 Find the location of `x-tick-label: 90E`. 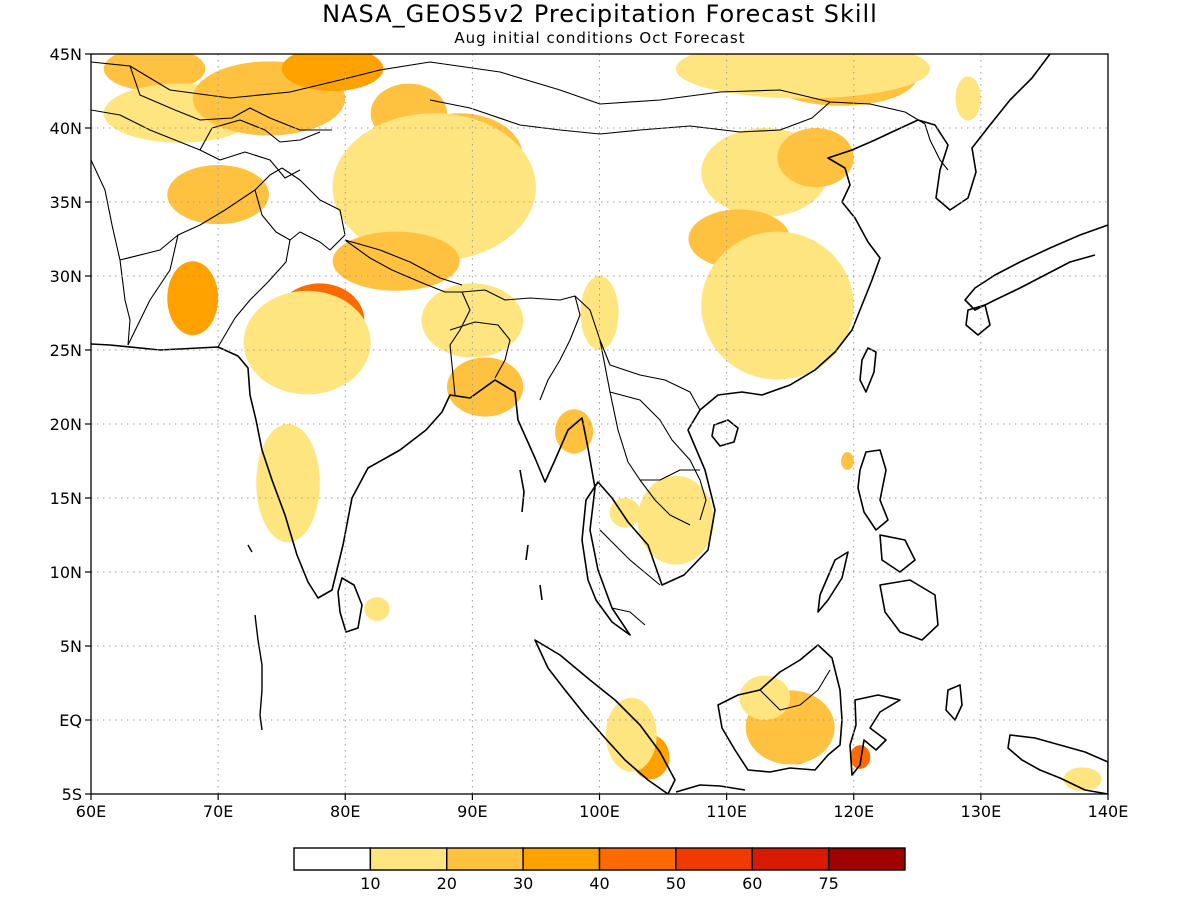

x-tick-label: 90E is located at coordinates (472, 811).